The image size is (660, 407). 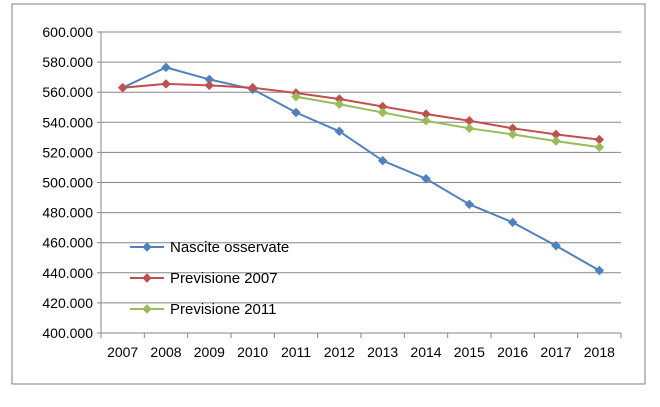 What do you see at coordinates (555, 352) in the screenshot?
I see `x-tick-label: 2017` at bounding box center [555, 352].